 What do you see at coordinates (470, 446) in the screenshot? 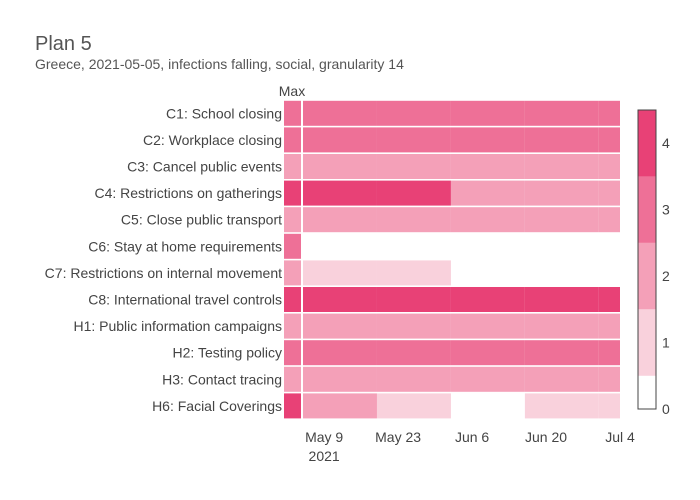
I see `x-axis: May 9 2021 May 23 Jun 6 Jun 20 Jul 4` at bounding box center [470, 446].